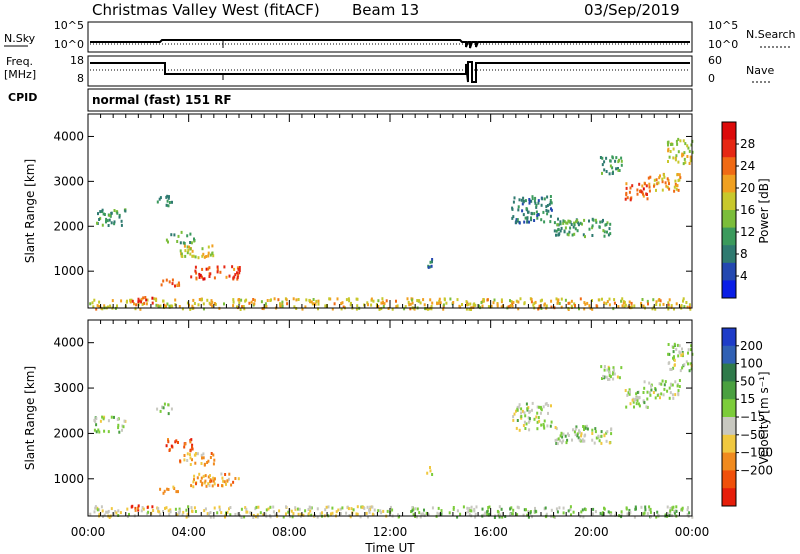 The image size is (800, 554). What do you see at coordinates (68, 271) in the screenshot?
I see `y-tick-label: 1000` at bounding box center [68, 271].